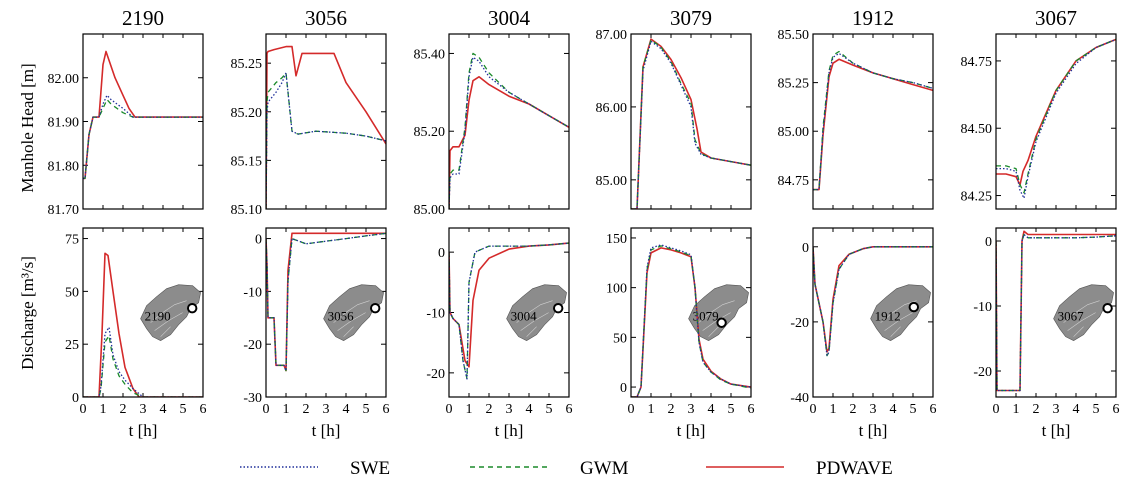 The height and width of the screenshot is (485, 1126). Describe the element at coordinates (64, 166) in the screenshot. I see `y-tick-label: 81.80` at that location.